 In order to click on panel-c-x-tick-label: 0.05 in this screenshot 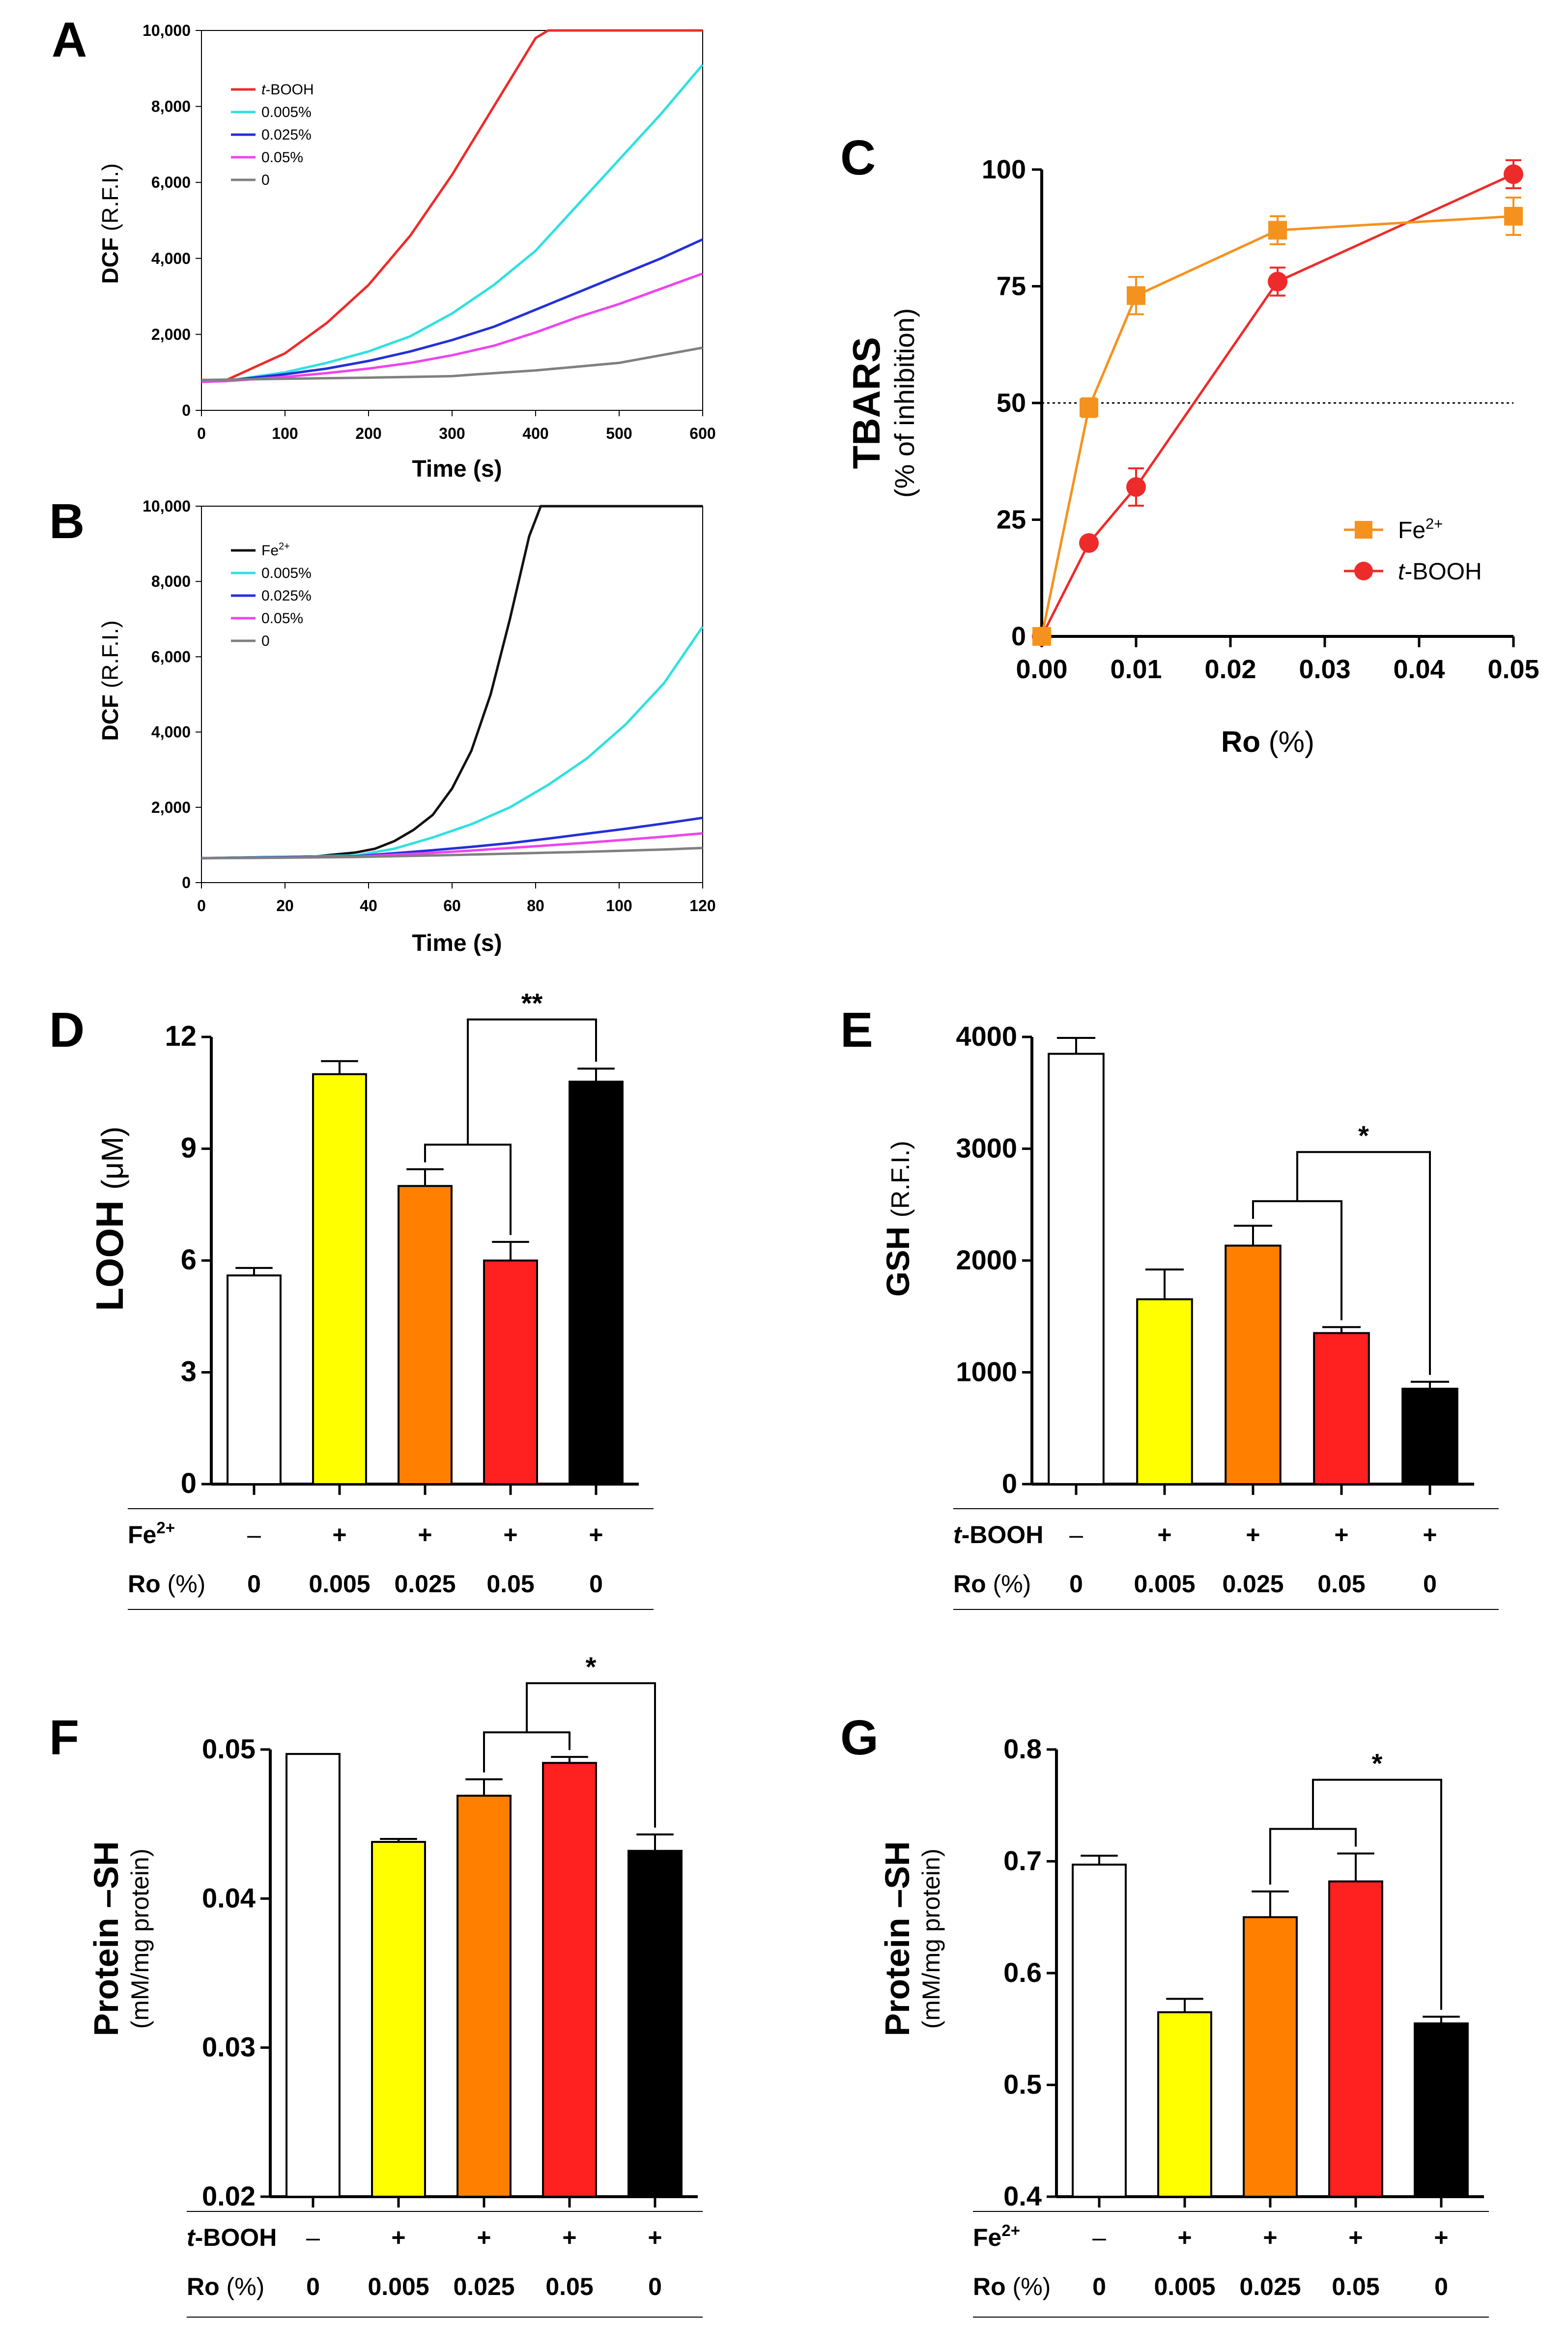, I will do `click(1513, 669)`.